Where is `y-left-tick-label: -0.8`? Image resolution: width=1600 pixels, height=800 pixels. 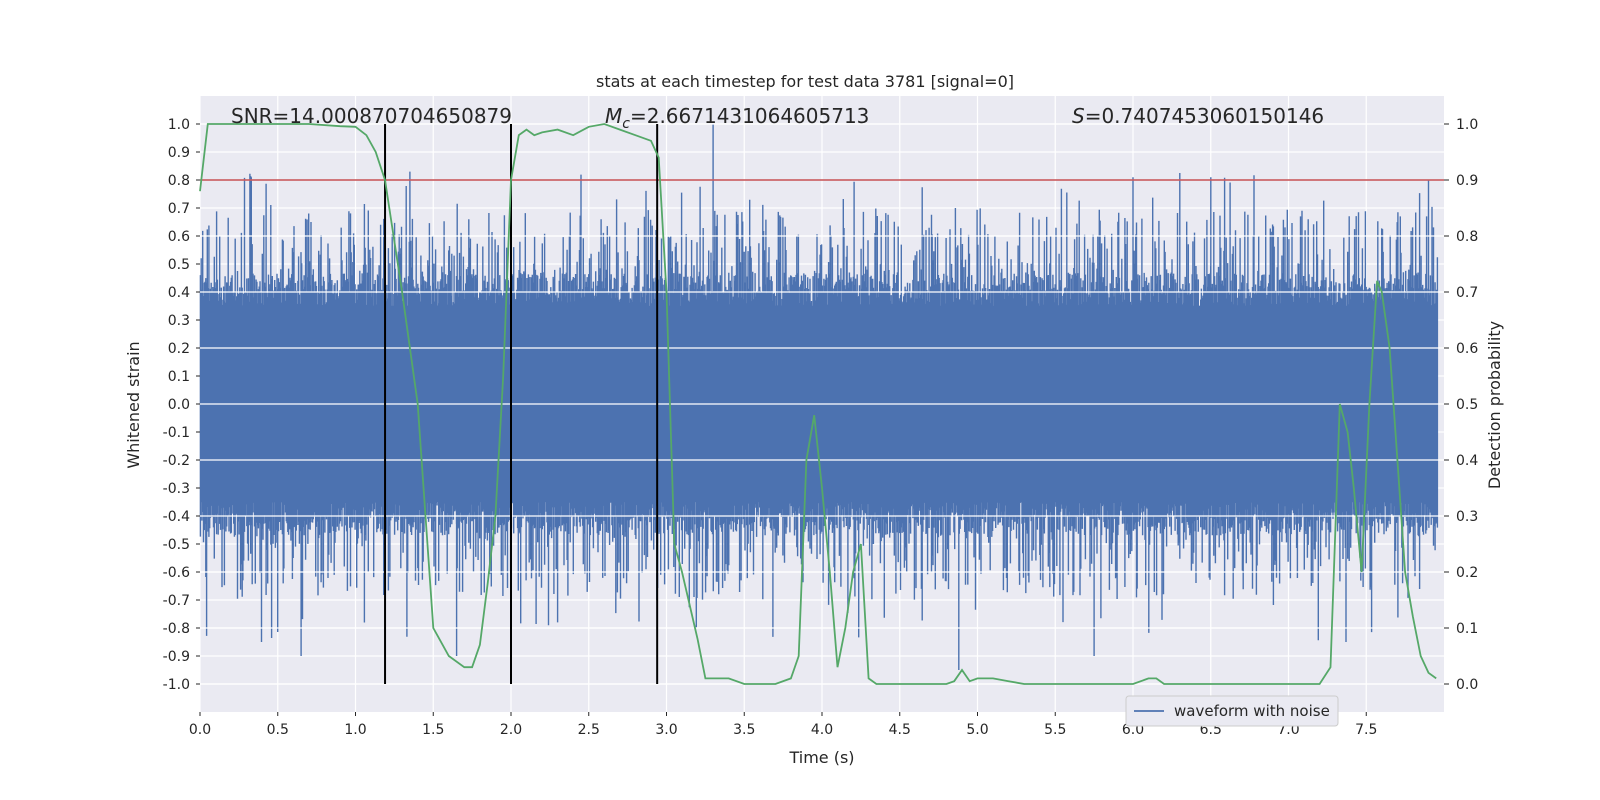
y-left-tick-label: -0.8 is located at coordinates (176, 629).